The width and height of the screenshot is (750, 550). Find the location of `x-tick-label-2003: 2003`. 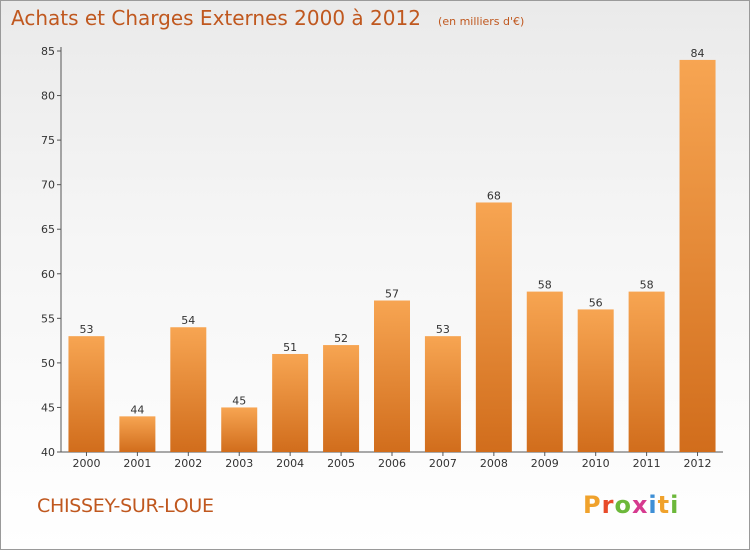

x-tick-label-2003: 2003 is located at coordinates (239, 463).